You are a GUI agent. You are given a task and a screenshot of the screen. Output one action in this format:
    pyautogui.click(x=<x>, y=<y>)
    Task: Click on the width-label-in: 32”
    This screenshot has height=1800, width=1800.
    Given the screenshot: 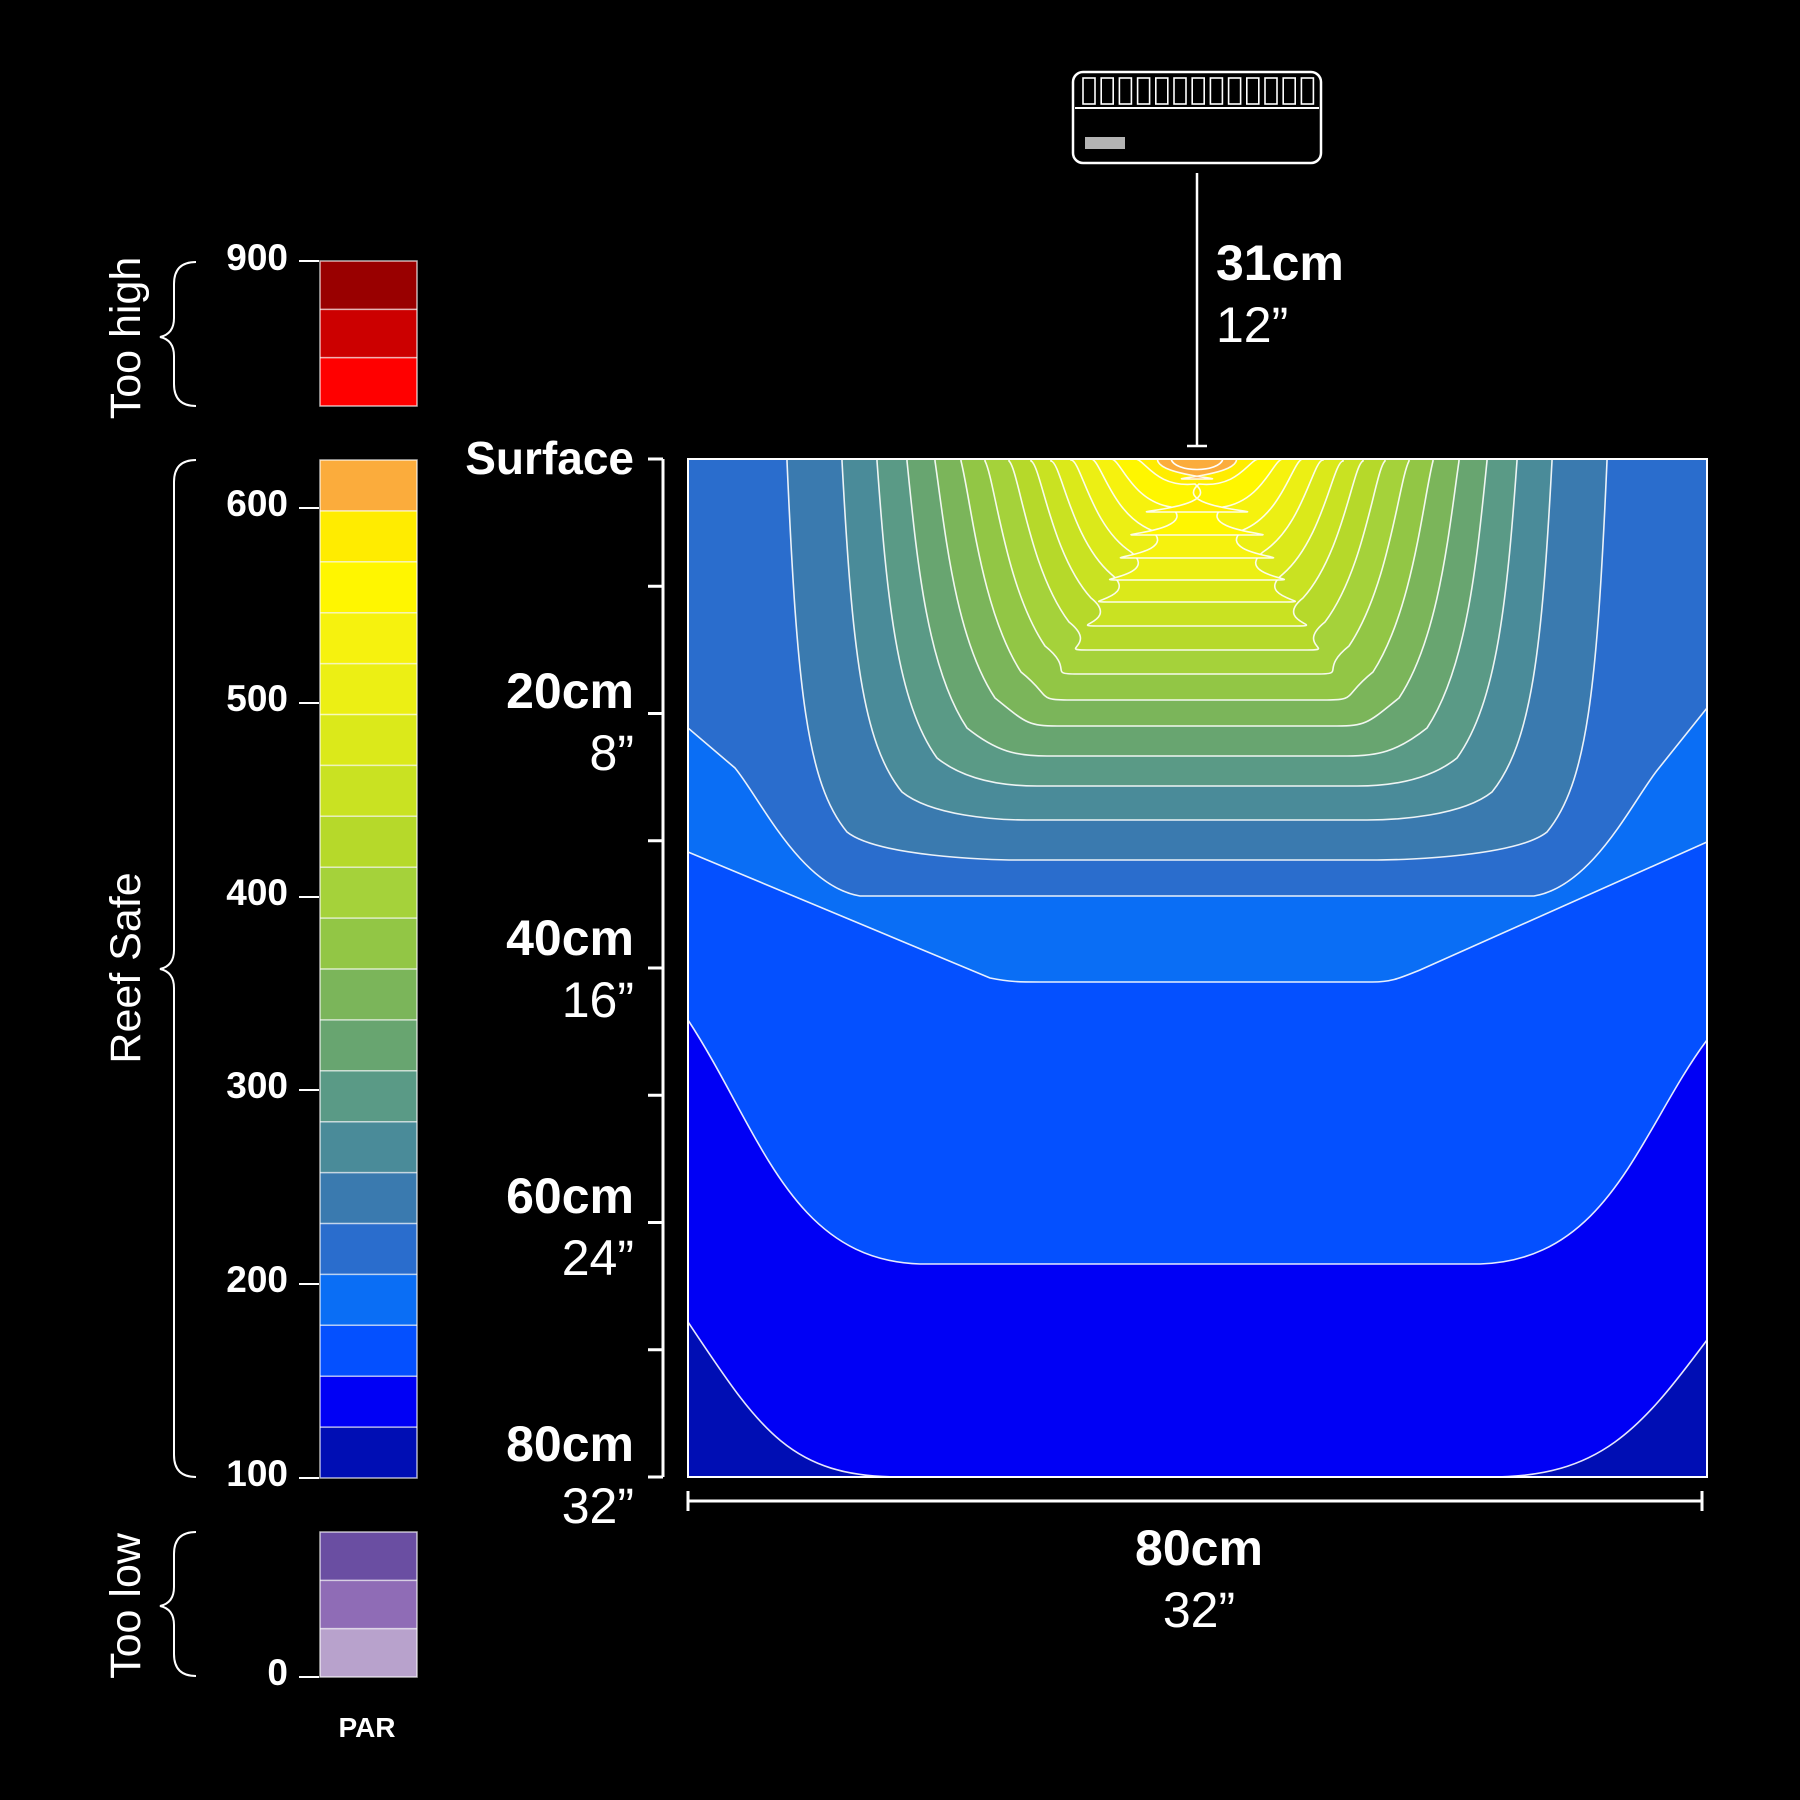 What is the action you would take?
    pyautogui.click(x=1199, y=1610)
    